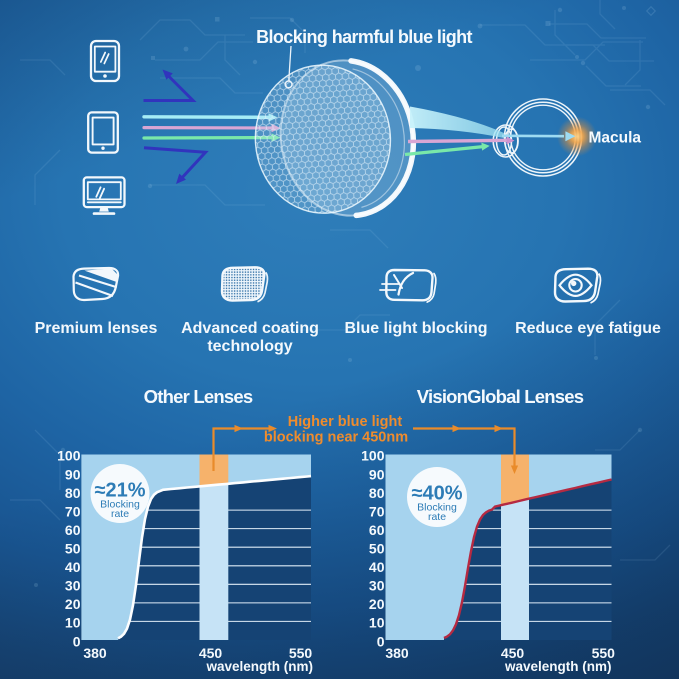 The height and width of the screenshot is (679, 679). I want to click on svg-text: Advanced coating, so click(250, 328).